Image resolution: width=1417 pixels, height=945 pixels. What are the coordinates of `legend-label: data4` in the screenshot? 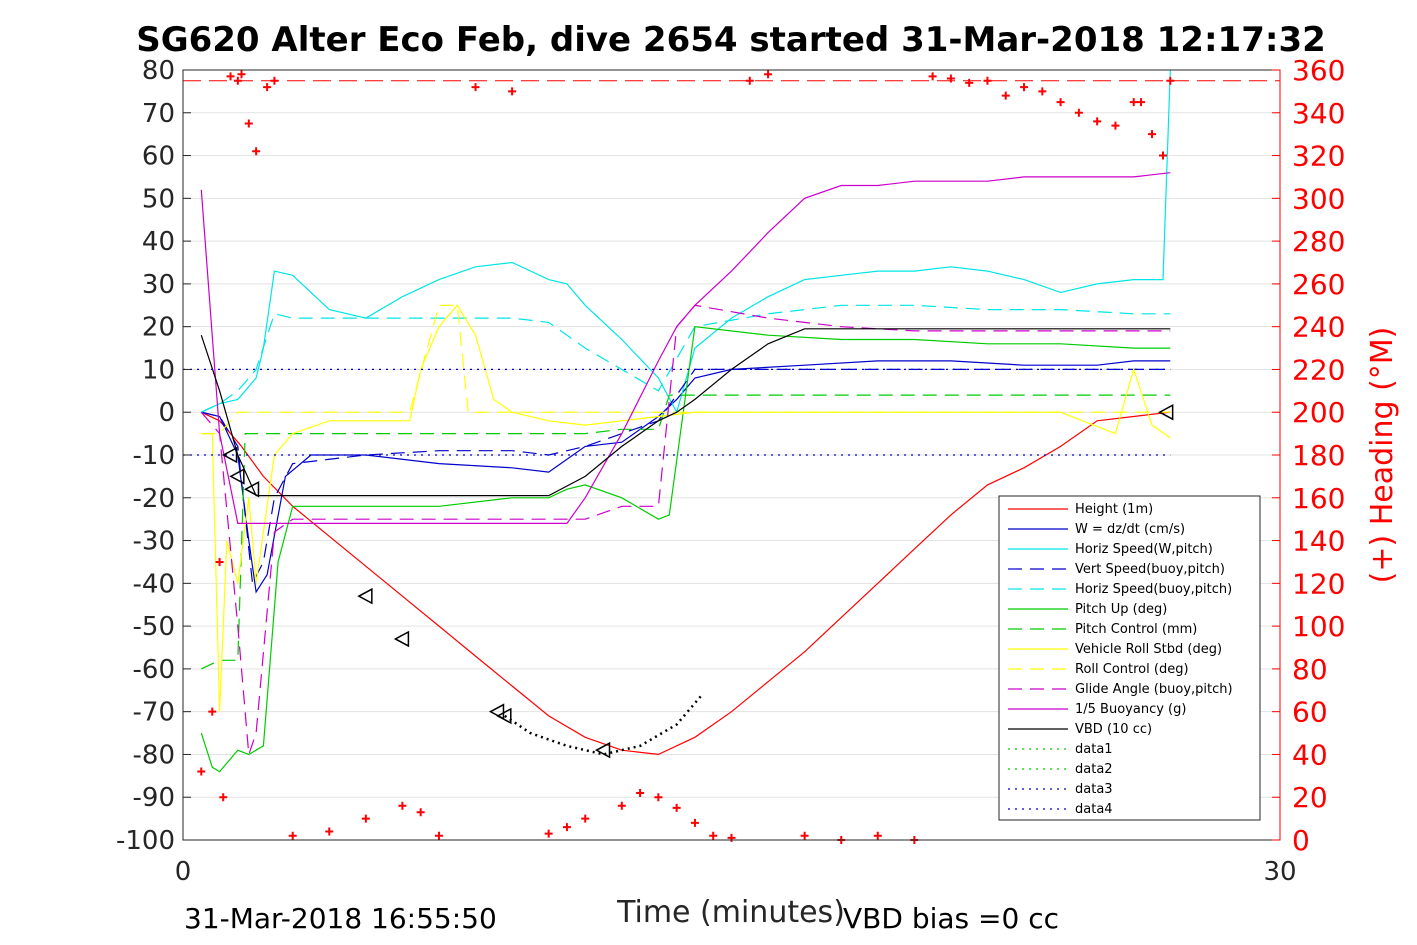 It's located at (1094, 809).